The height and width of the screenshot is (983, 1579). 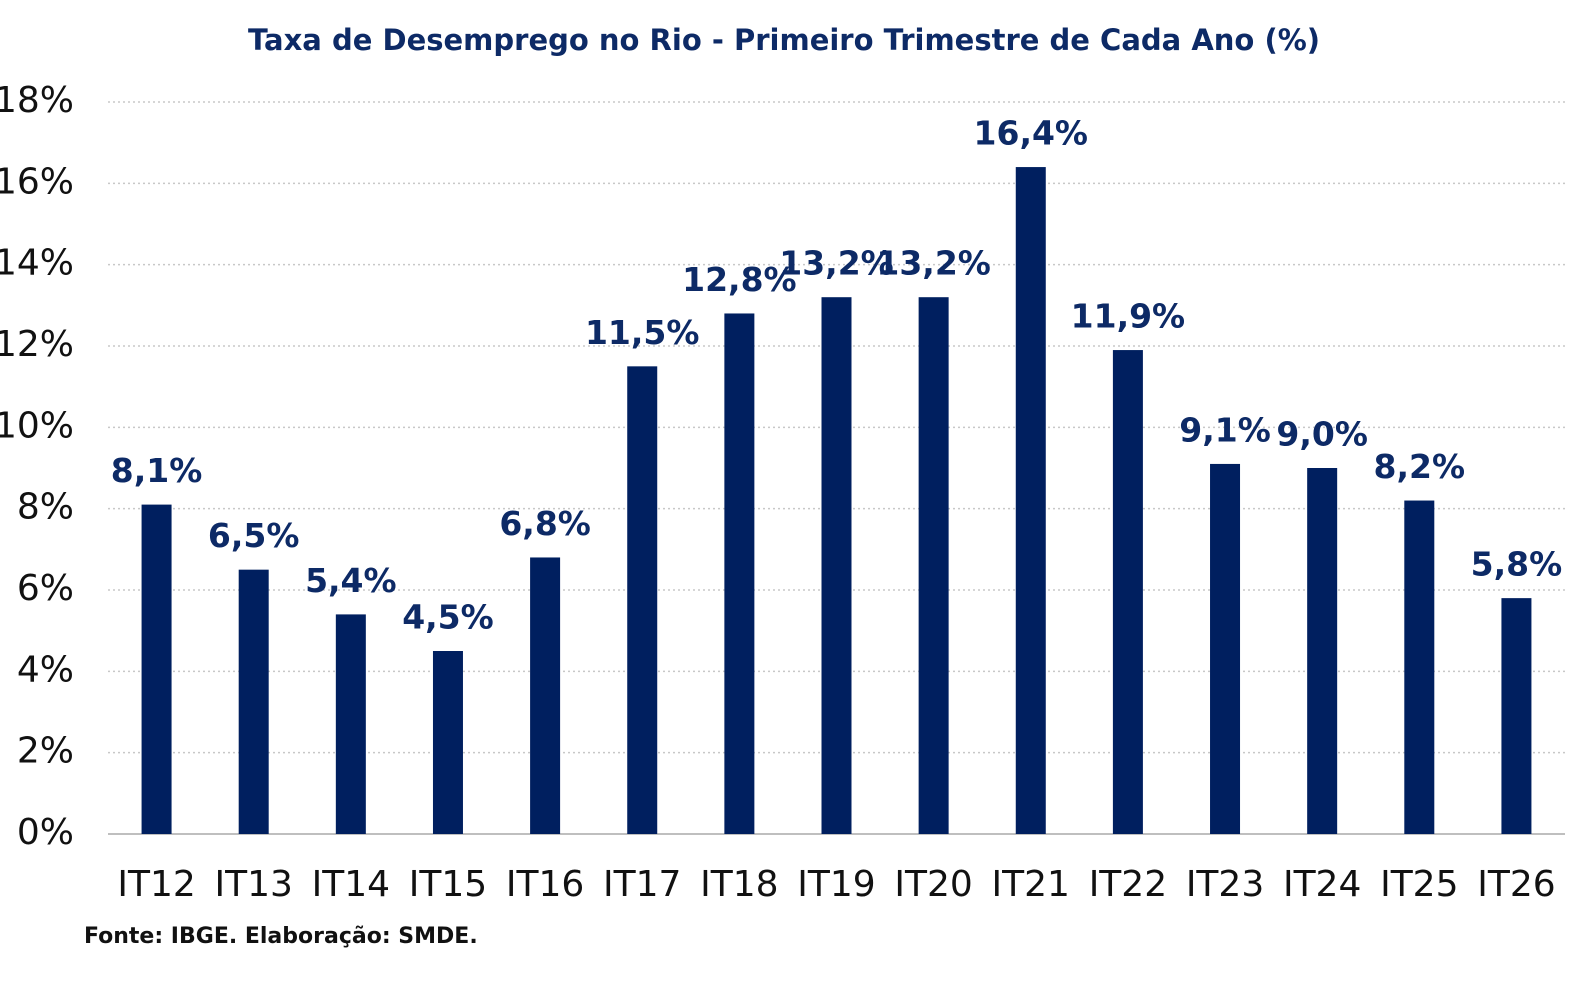 What do you see at coordinates (45, 588) in the screenshot?
I see `y-tick-label: 6%` at bounding box center [45, 588].